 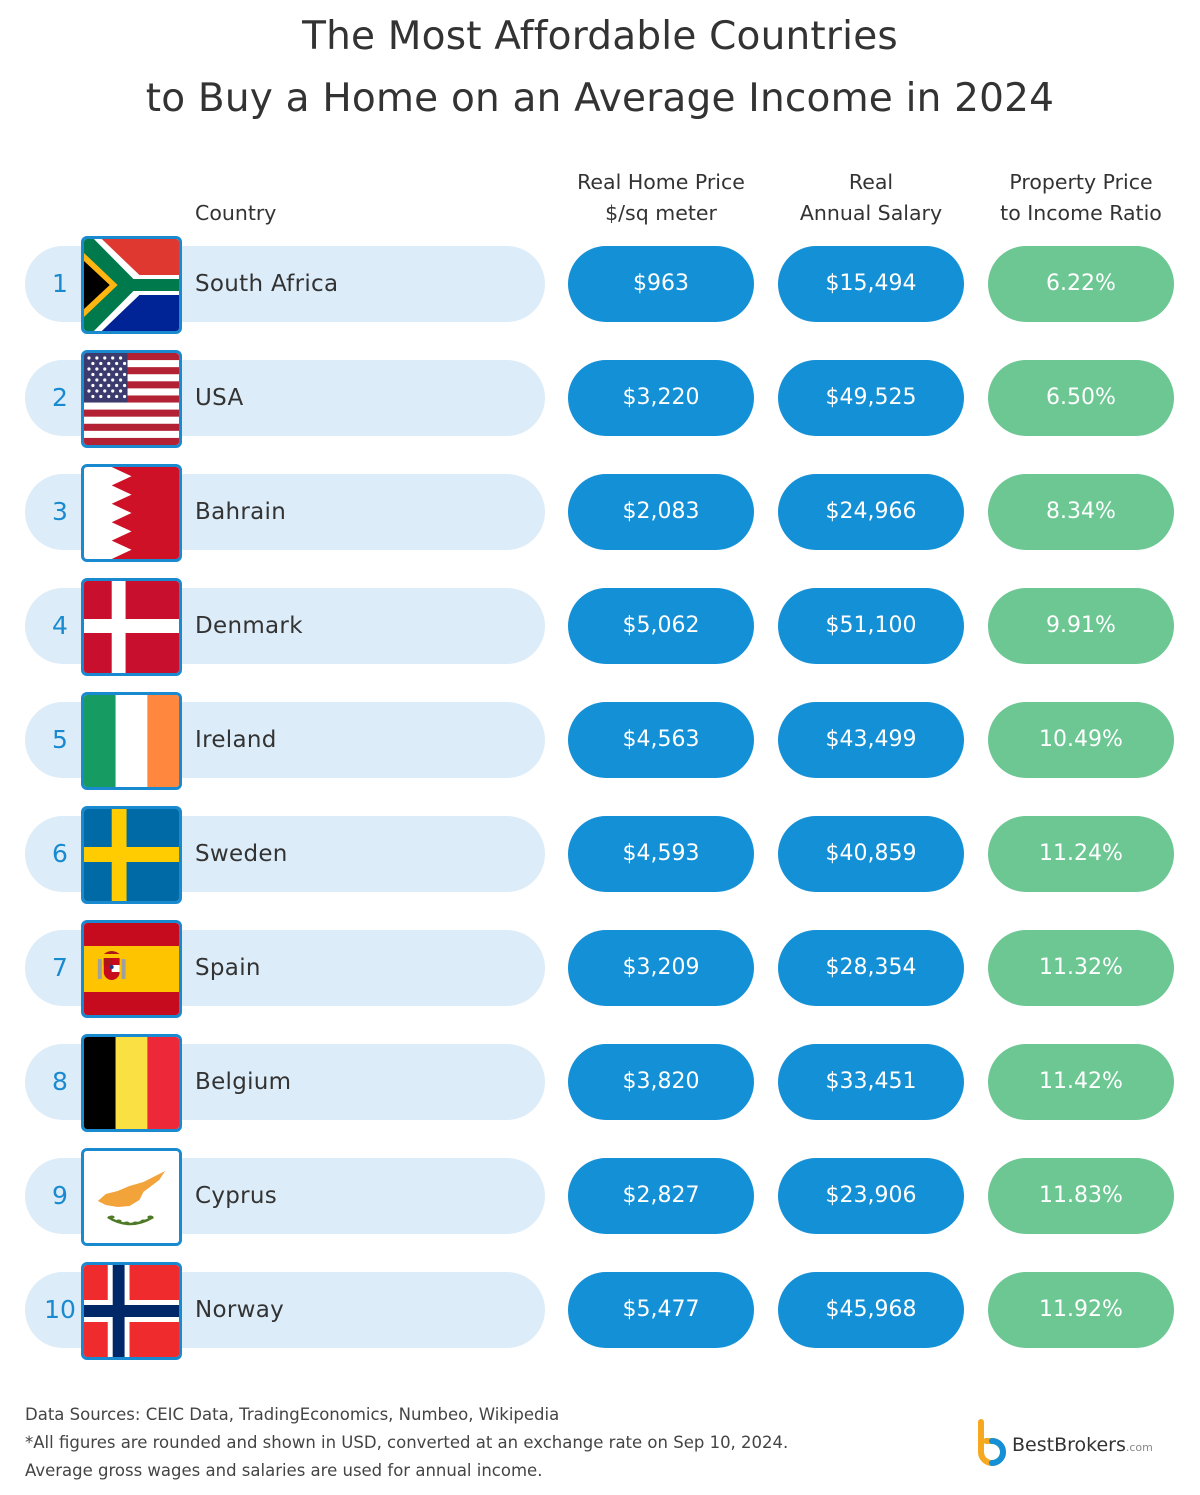 I want to click on table-row: 7 Spain $3,209 $28,354 11.32%, so click(x=600, y=977).